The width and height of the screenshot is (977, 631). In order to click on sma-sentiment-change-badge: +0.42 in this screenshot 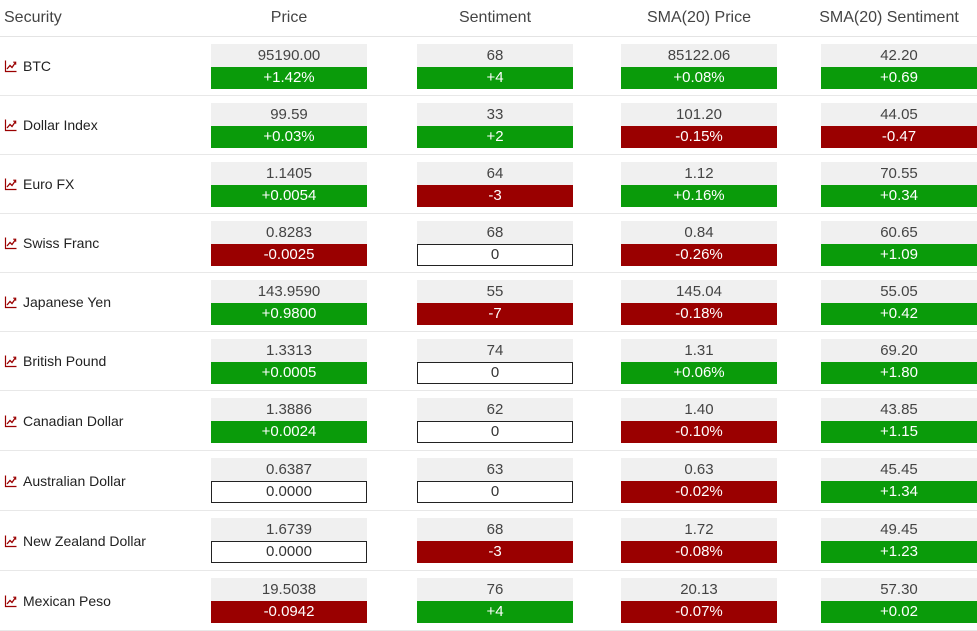, I will do `click(899, 313)`.